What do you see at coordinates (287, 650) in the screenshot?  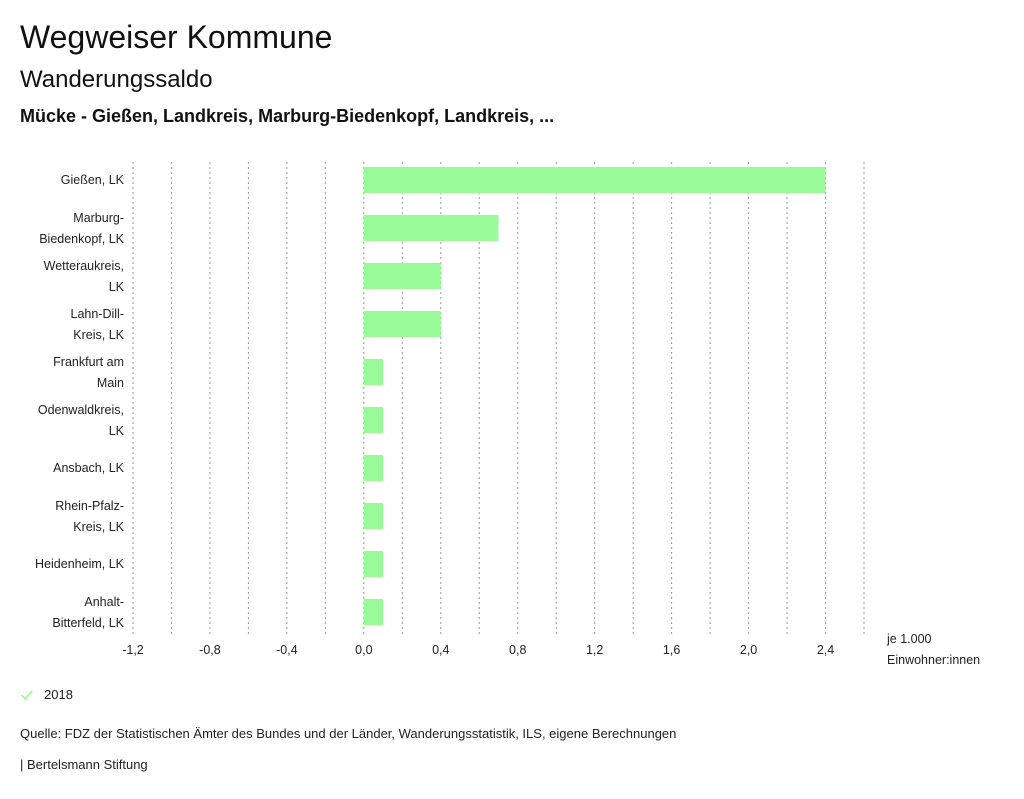 I see `x-tick-label: -0,4` at bounding box center [287, 650].